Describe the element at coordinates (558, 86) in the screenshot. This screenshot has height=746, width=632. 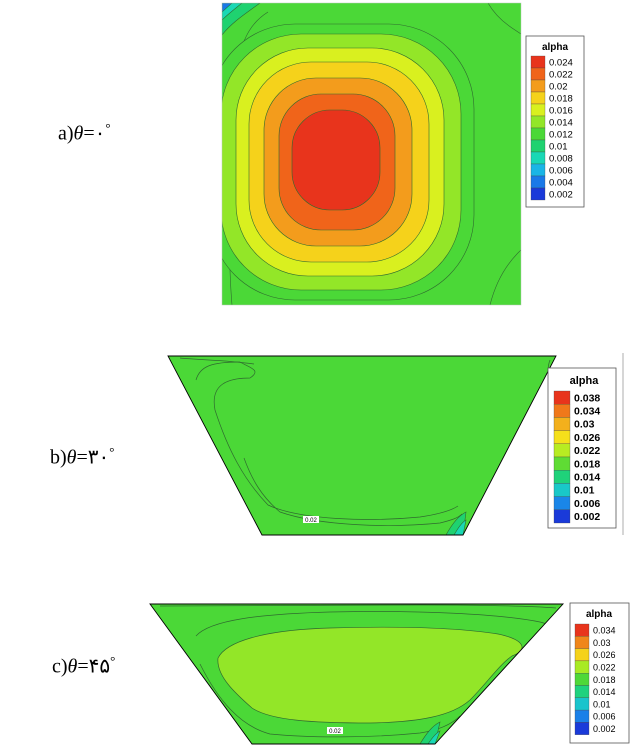
I see `legend-tick-label: 0.02` at that location.